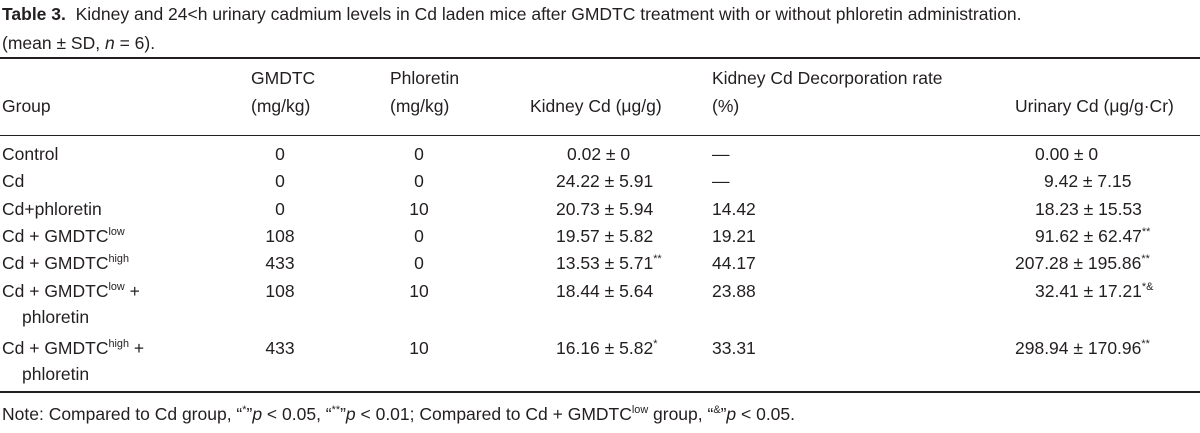 The width and height of the screenshot is (1200, 433). What do you see at coordinates (1094, 291) in the screenshot?
I see `row-gmdtc-low-phloretin-urinary: 32.41 ± 17.21*&` at bounding box center [1094, 291].